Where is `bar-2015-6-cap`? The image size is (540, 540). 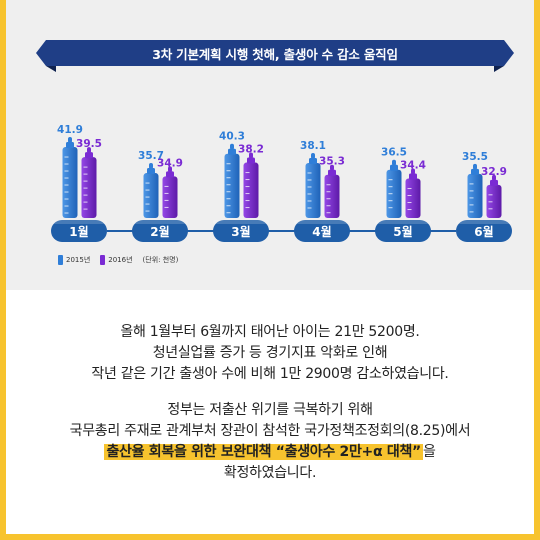 bar-2015-6-cap is located at coordinates (475, 171).